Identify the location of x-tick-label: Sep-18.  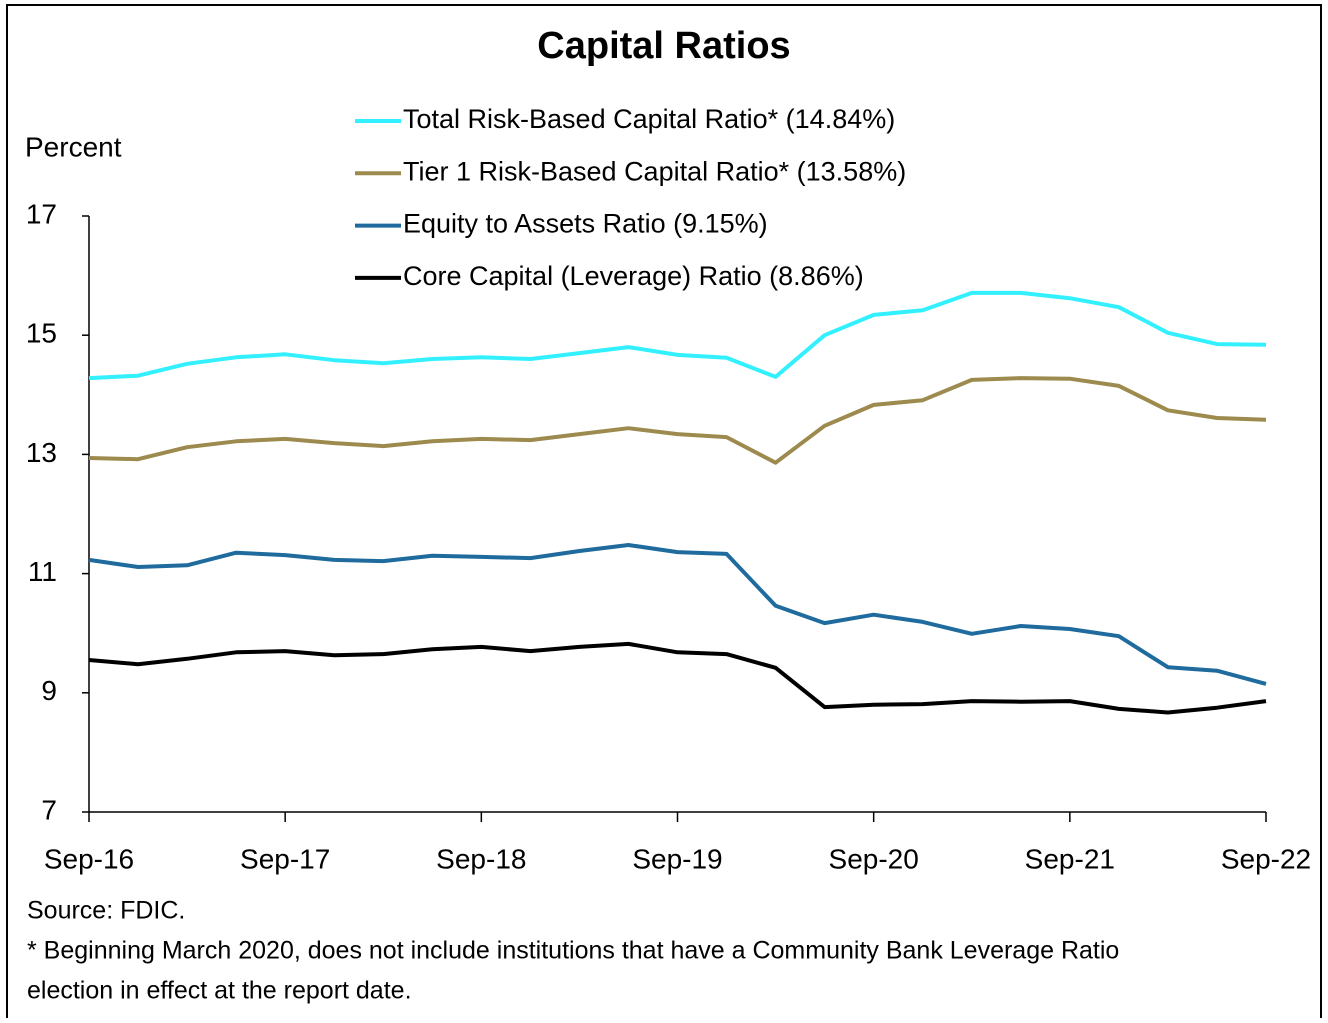
(481, 858).